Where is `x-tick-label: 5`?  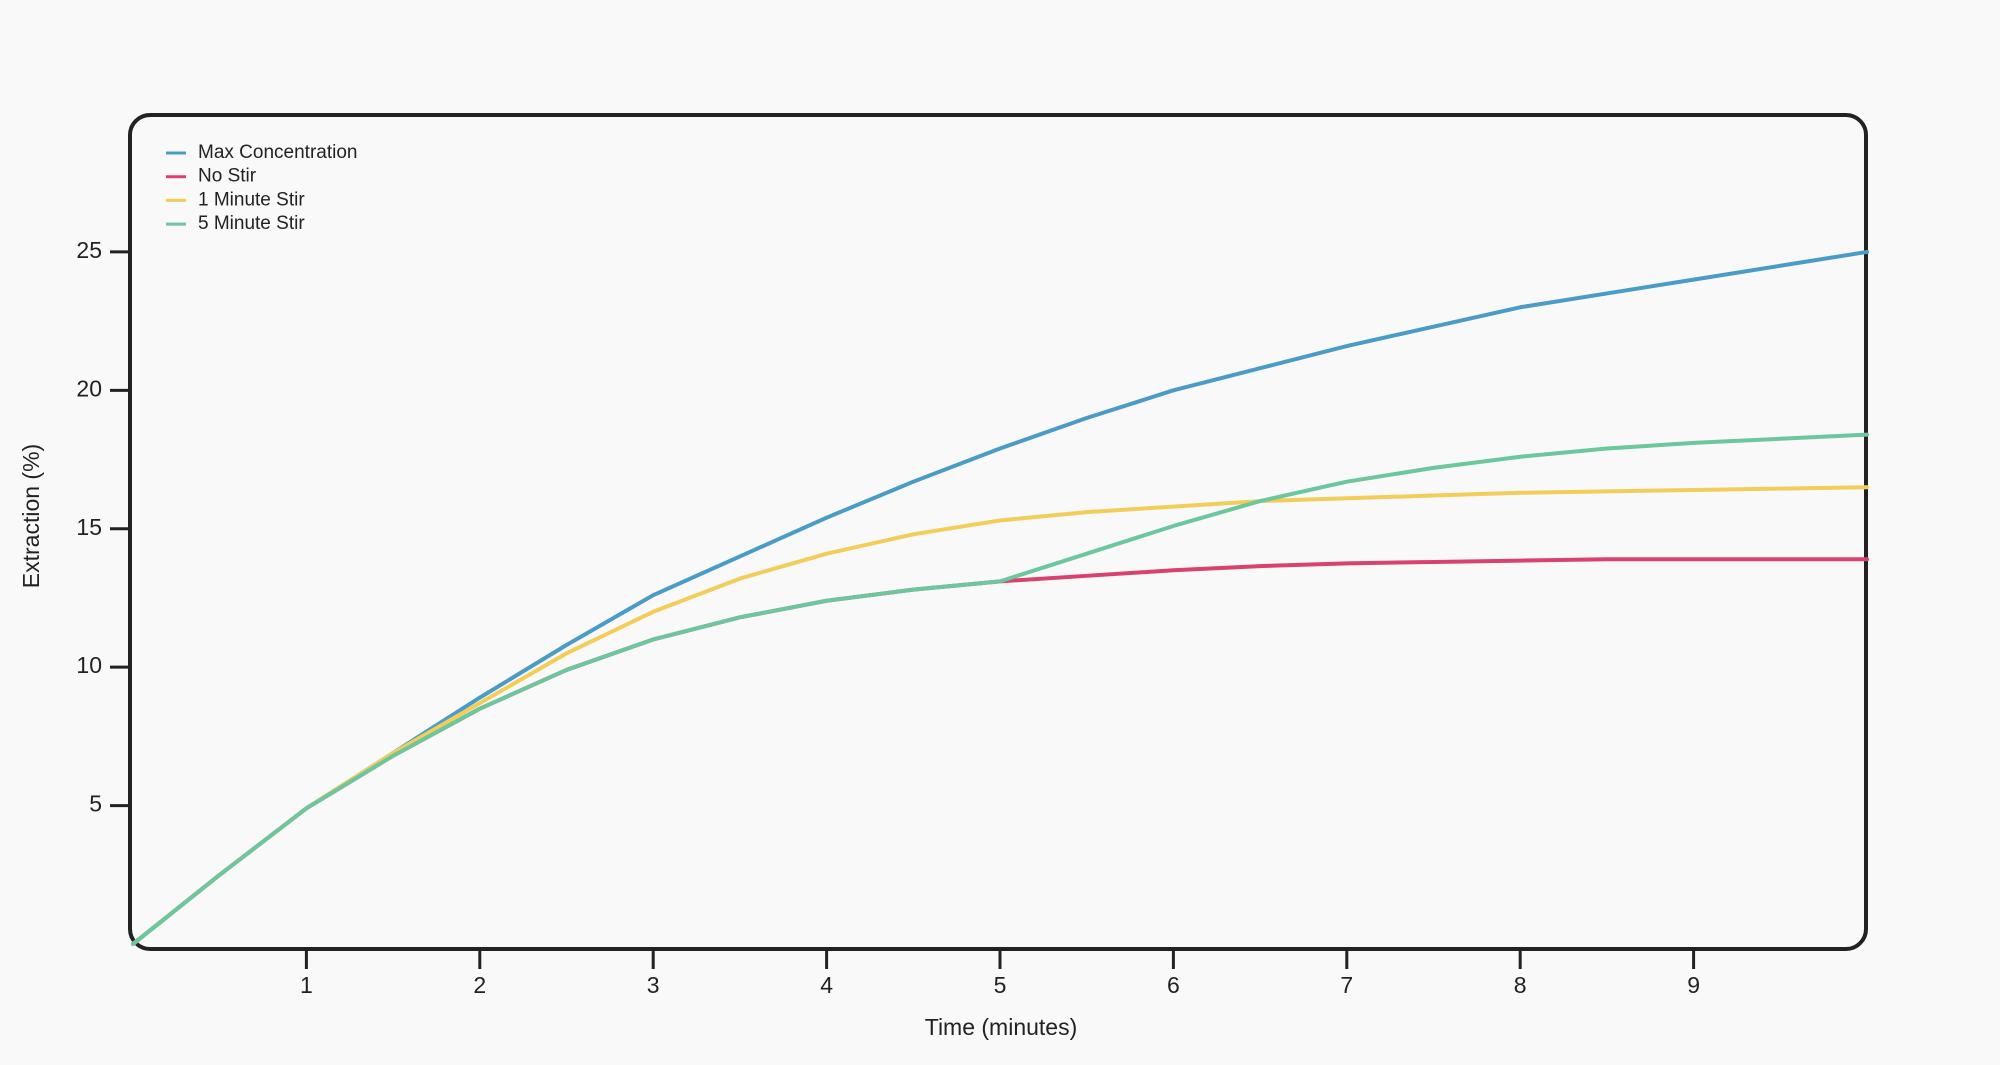
x-tick-label: 5 is located at coordinates (1000, 985).